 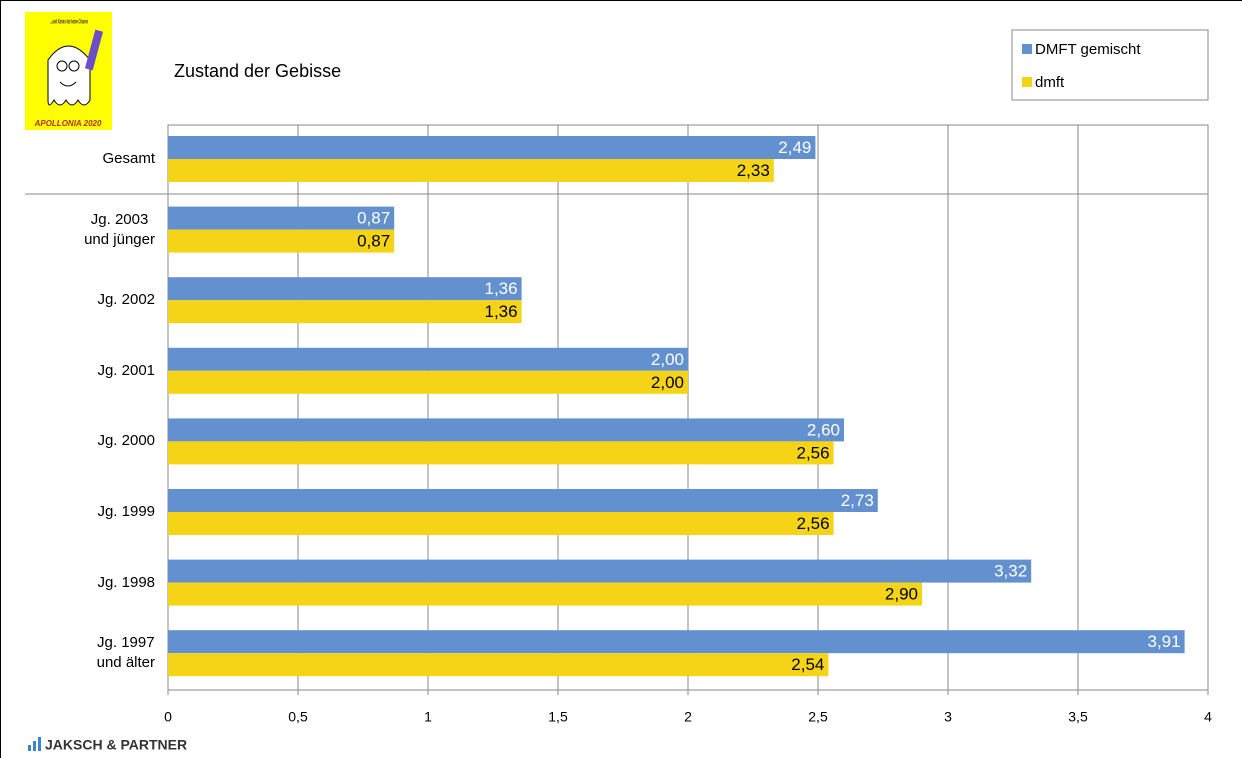 What do you see at coordinates (116, 745) in the screenshot?
I see `footer-text: JAKSCH & PARTNER` at bounding box center [116, 745].